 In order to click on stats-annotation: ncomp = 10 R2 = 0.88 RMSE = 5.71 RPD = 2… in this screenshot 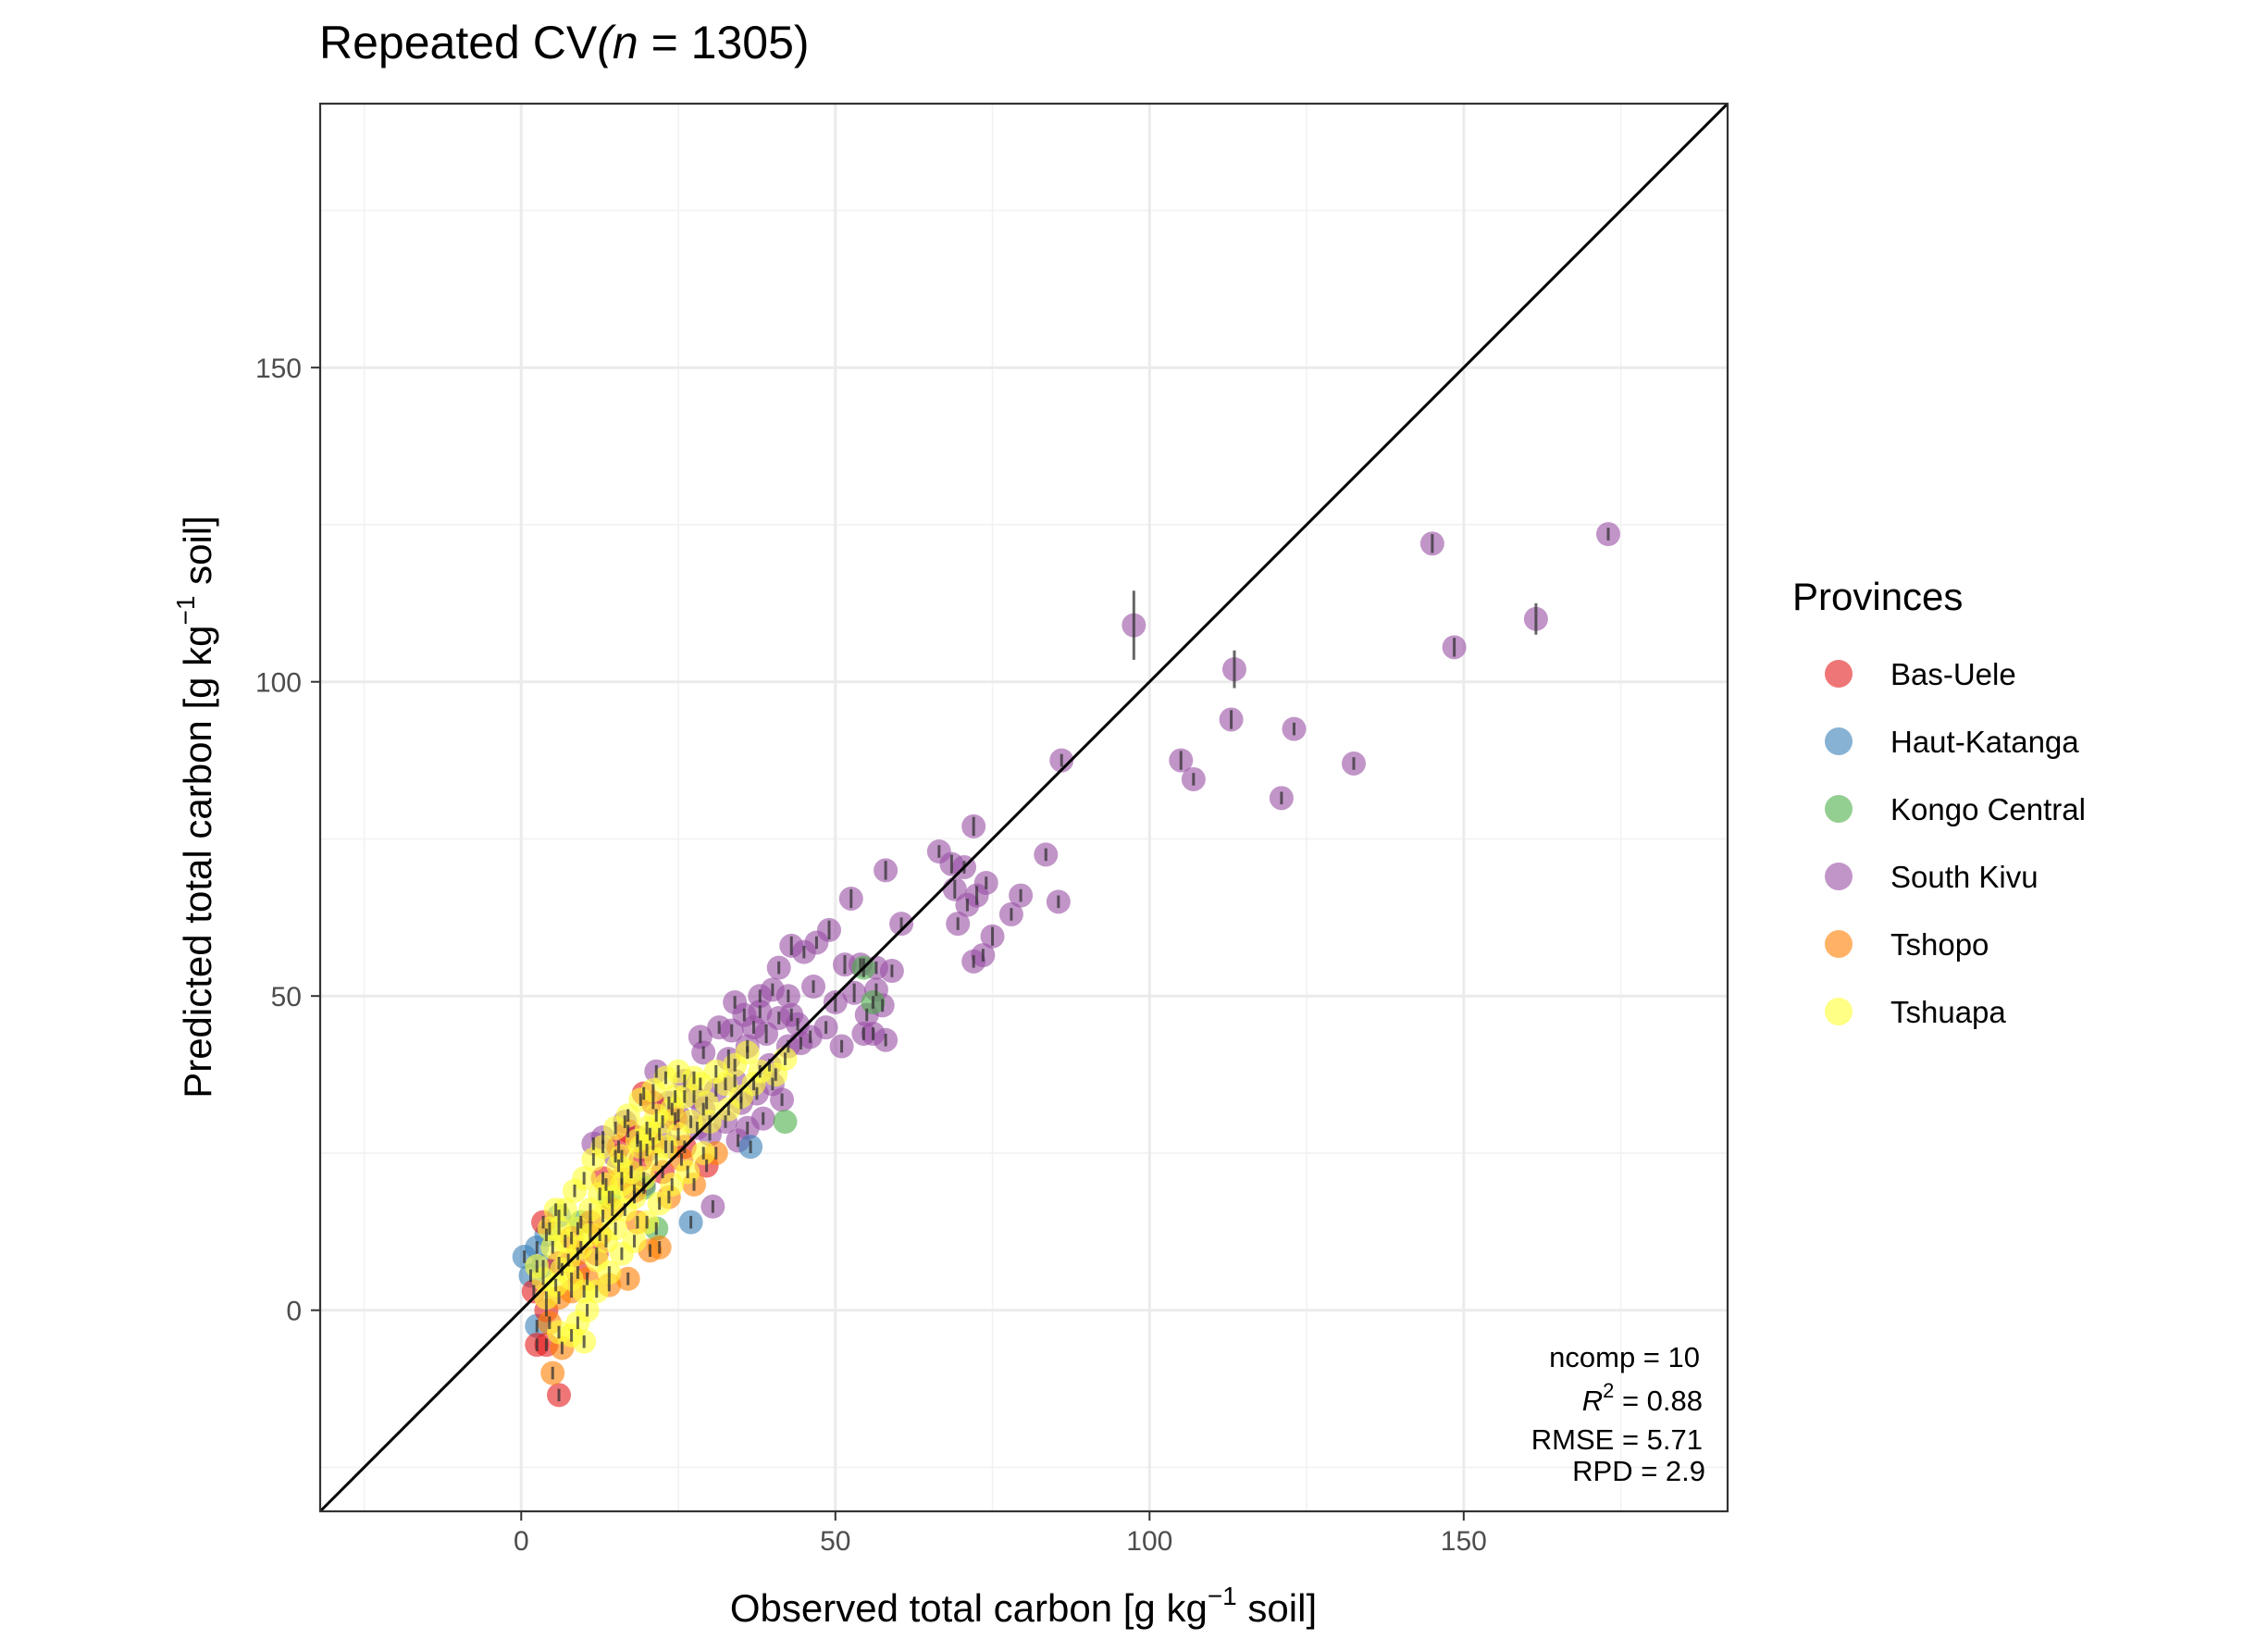, I will do `click(1618, 1414)`.